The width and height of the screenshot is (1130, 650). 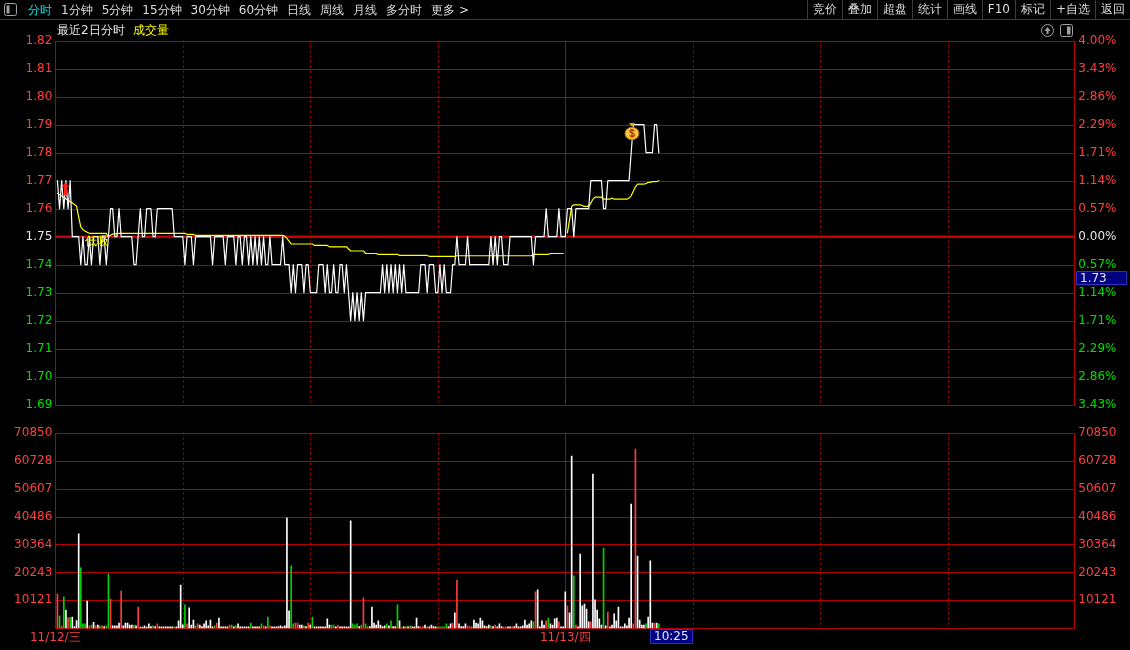 What do you see at coordinates (929, 9) in the screenshot?
I see `text: 统计` at bounding box center [929, 9].